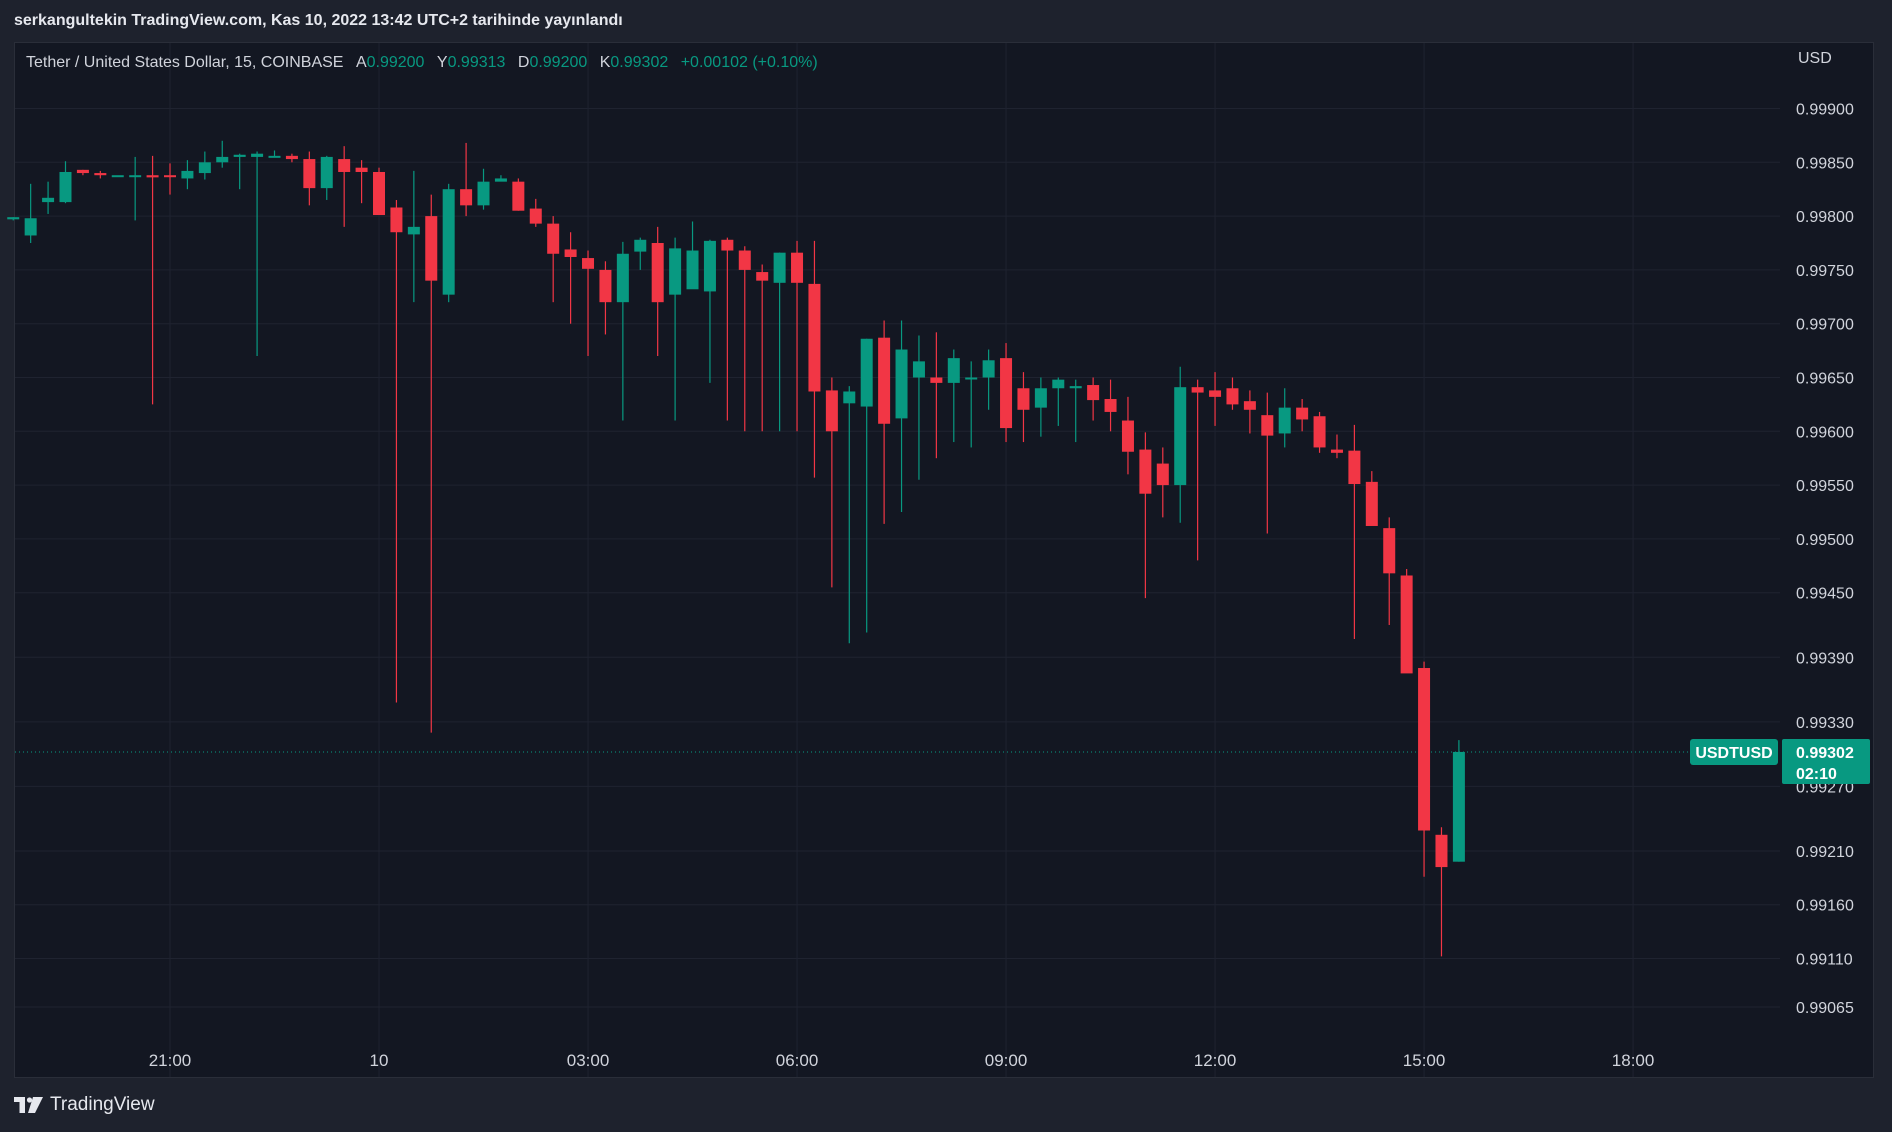 This screenshot has width=1892, height=1132. I want to click on y-tick-label: 0.99160, so click(1825, 906).